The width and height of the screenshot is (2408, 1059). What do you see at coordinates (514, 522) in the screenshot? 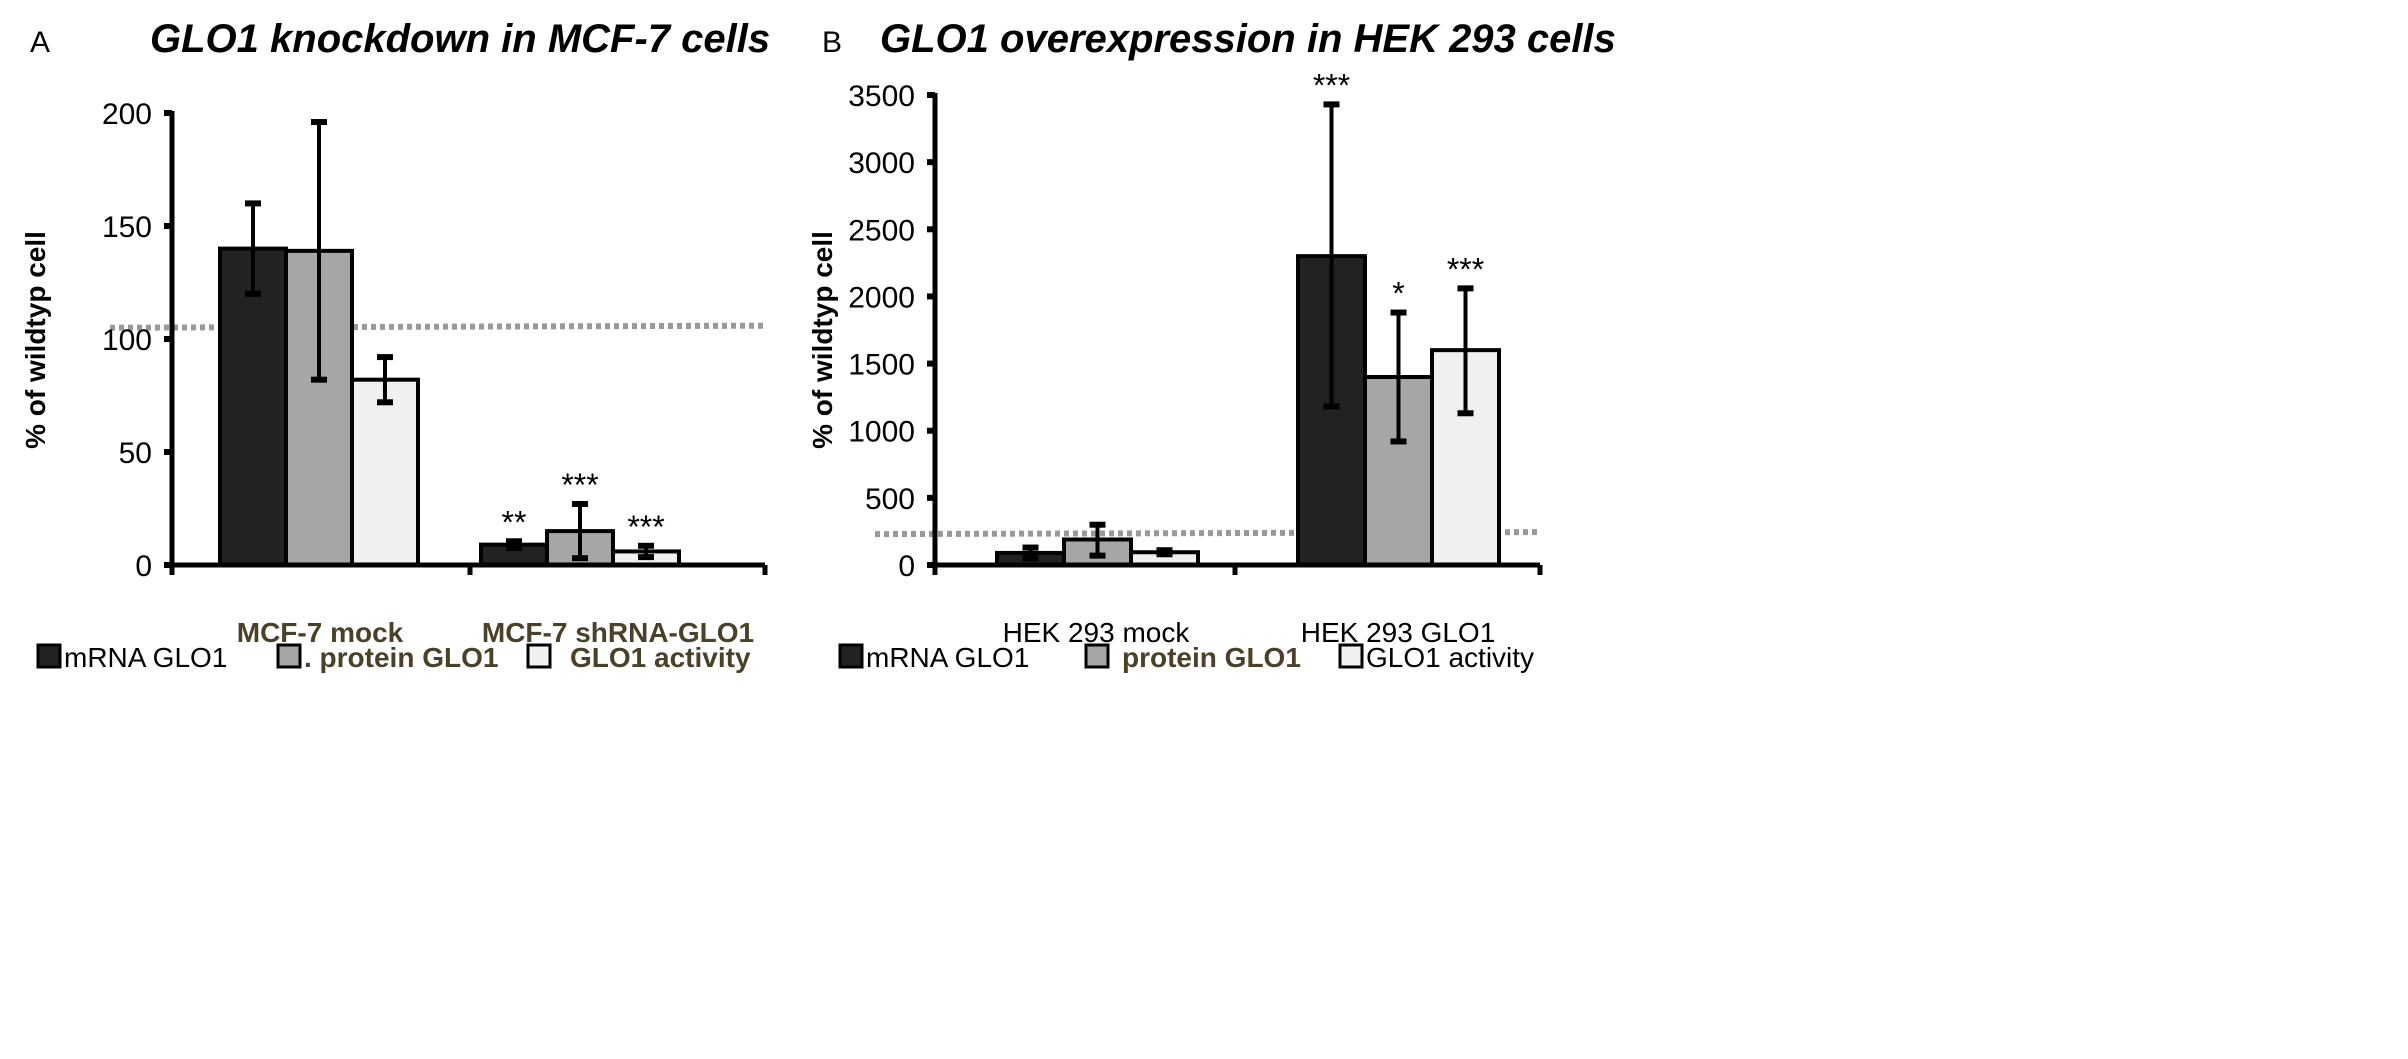
I see `panel-a-significance-label: **` at bounding box center [514, 522].